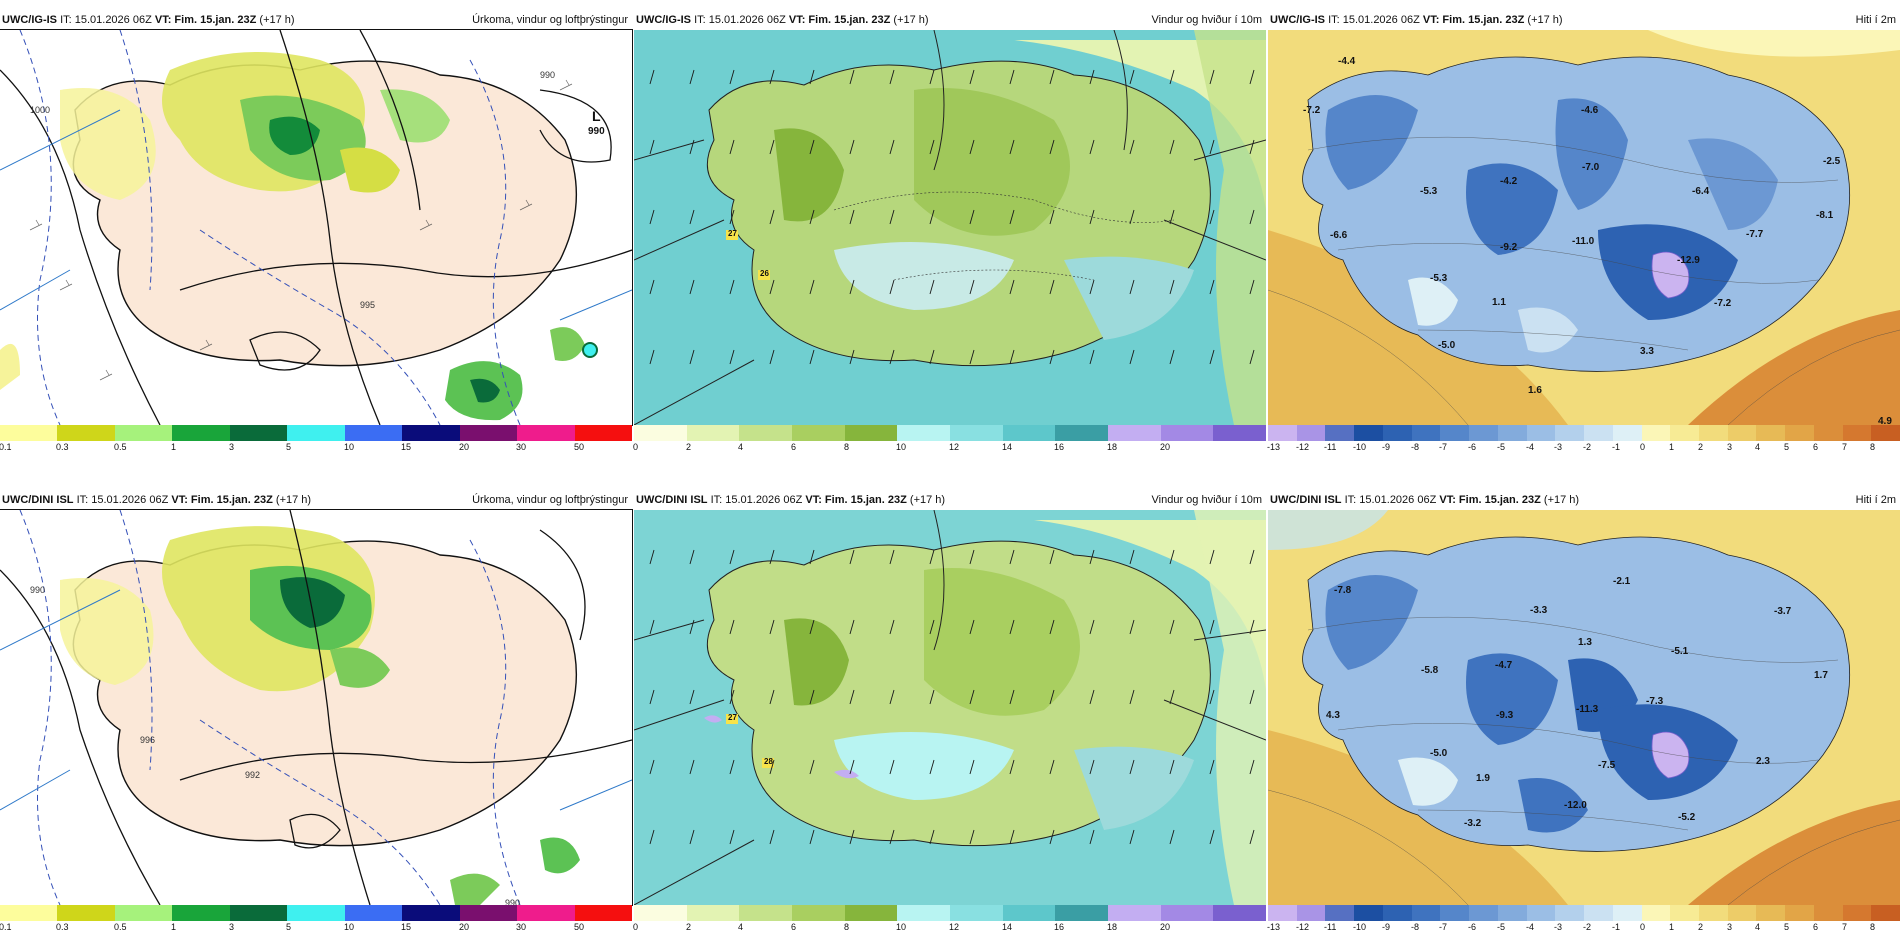  I want to click on temp-label: -5.2, so click(1687, 817).